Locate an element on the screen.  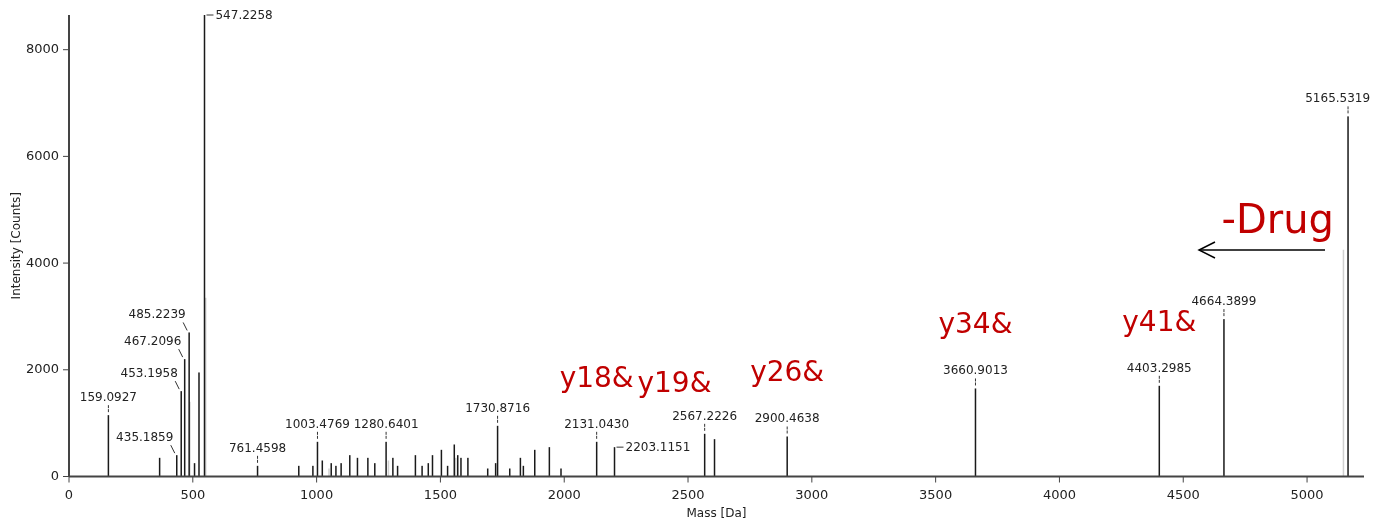
annotation: 485.2239 is located at coordinates (157, 314).